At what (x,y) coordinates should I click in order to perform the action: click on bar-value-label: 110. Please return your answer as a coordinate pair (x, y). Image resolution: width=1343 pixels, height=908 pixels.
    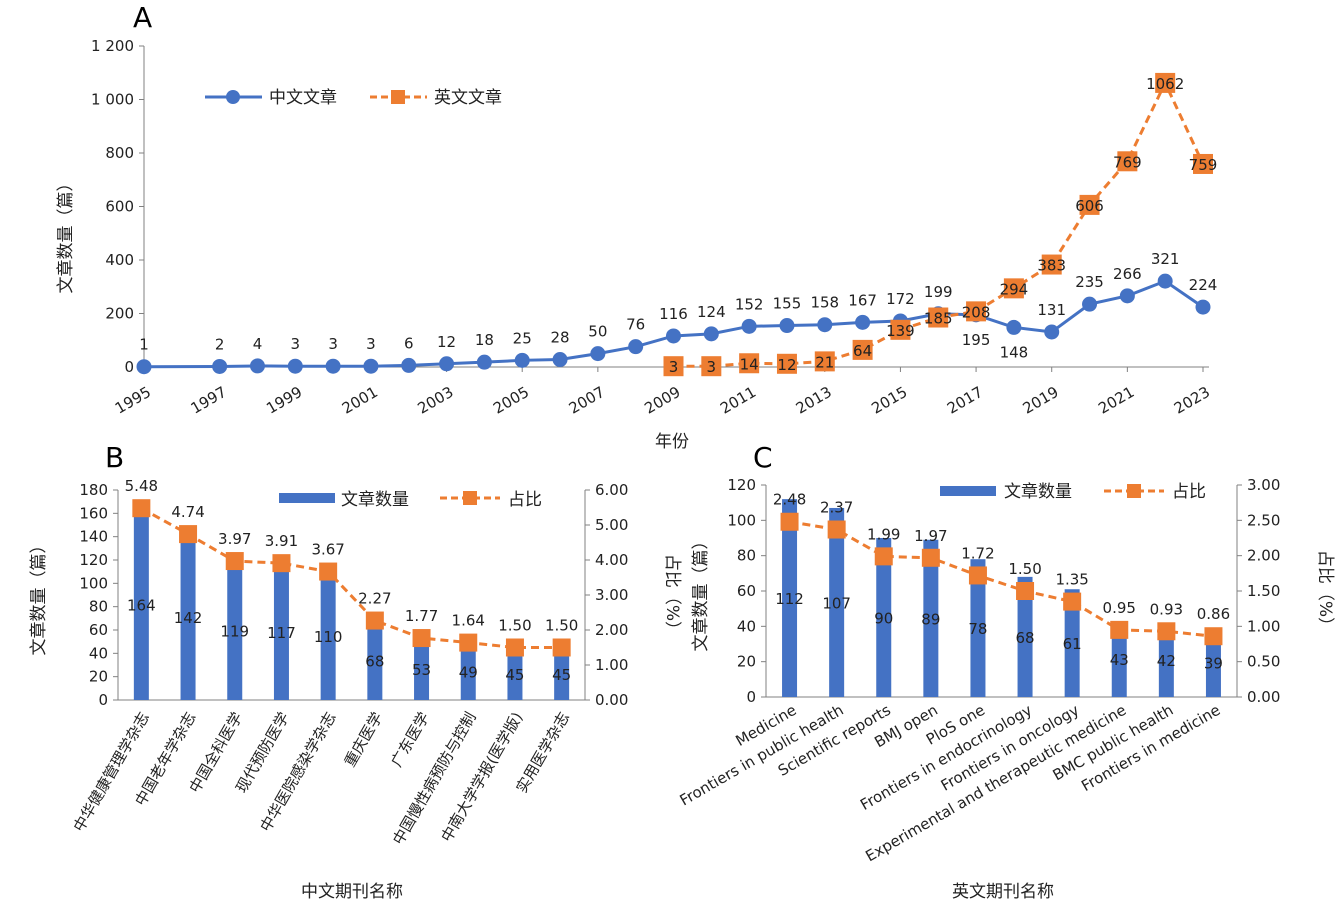
    Looking at the image, I should click on (328, 637).